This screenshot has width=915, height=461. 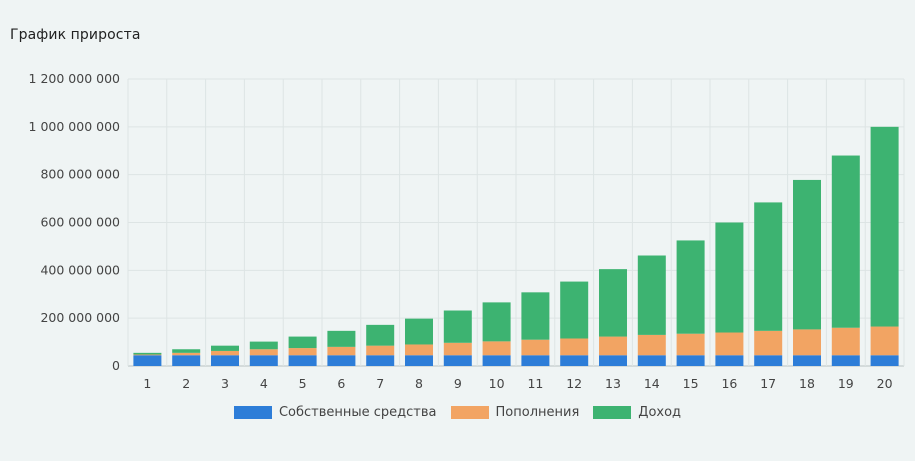 I want to click on x-tick-label: 4, so click(x=264, y=383).